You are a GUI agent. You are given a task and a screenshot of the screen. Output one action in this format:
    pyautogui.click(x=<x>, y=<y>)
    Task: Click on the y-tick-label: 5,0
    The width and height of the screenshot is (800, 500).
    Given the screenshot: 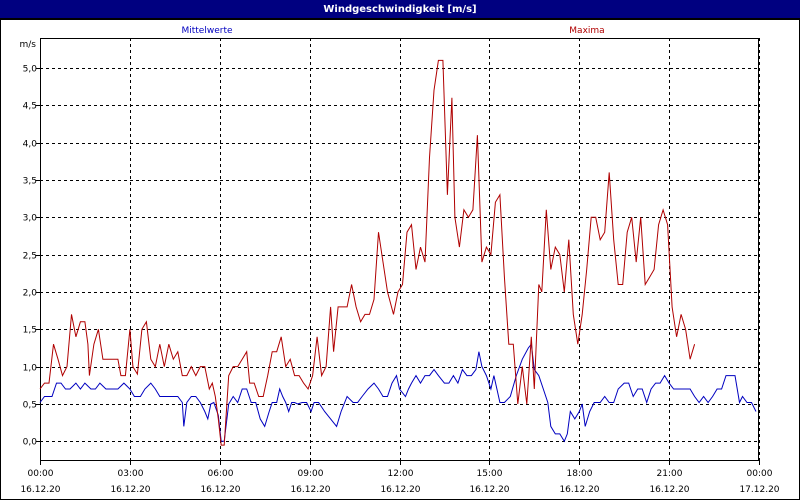 What is the action you would take?
    pyautogui.click(x=30, y=70)
    